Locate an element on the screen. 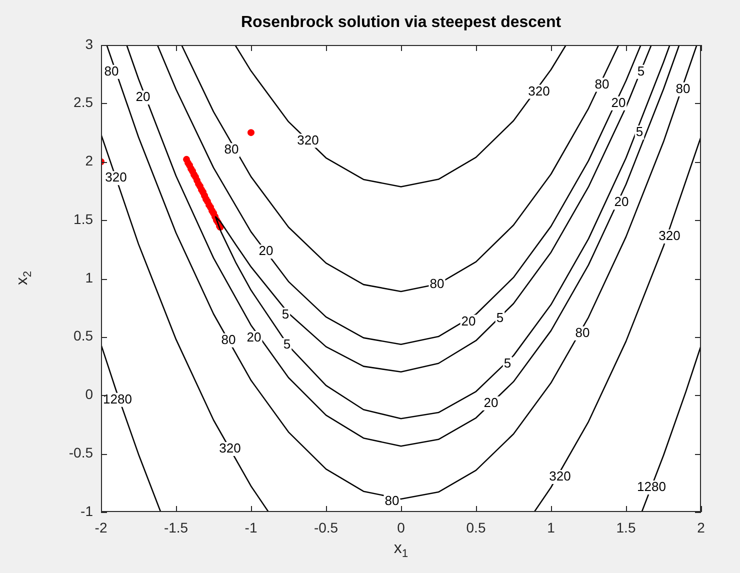 This screenshot has height=573, width=740. x-tick-label: -1.5 is located at coordinates (176, 527).